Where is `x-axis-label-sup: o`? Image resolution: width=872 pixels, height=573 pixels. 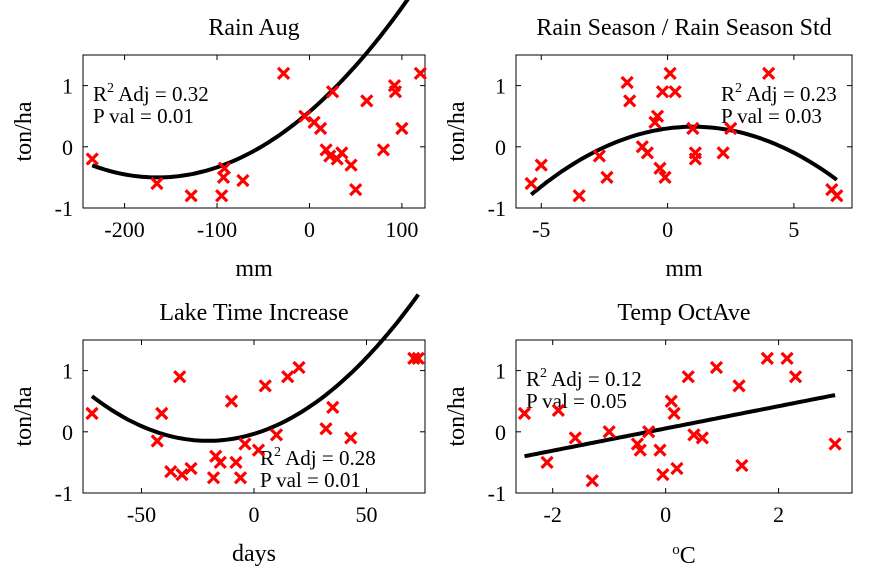
x-axis-label-sup: o is located at coordinates (676, 550).